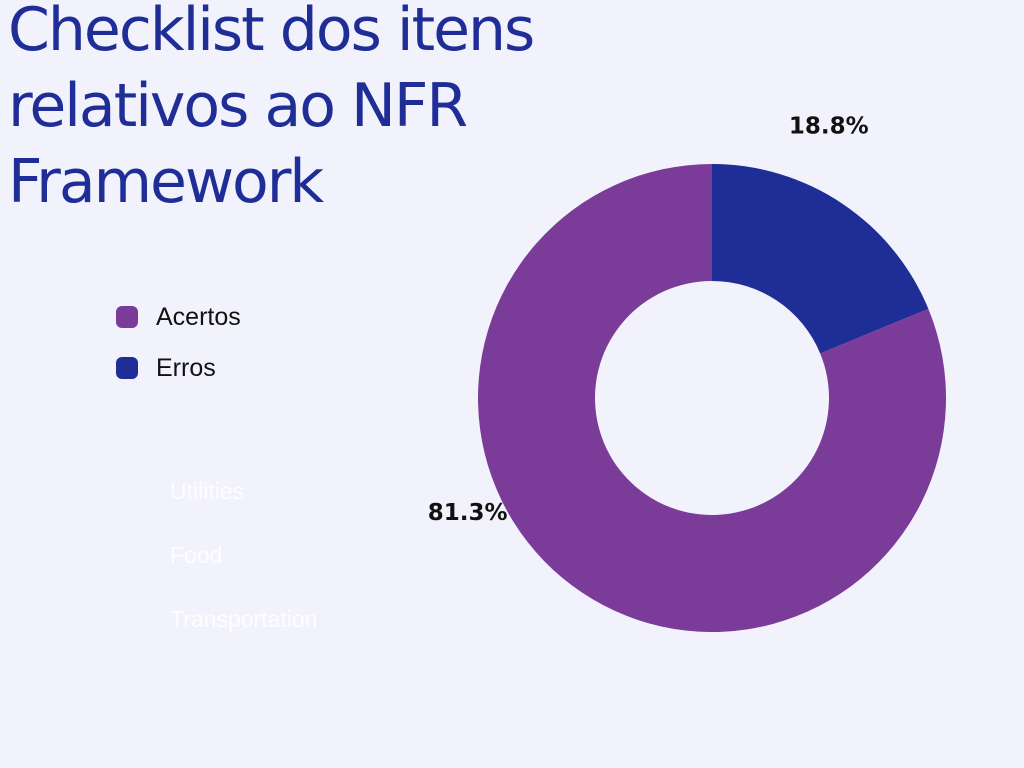 This screenshot has width=1024, height=768. What do you see at coordinates (820, 259) in the screenshot?
I see `donut-slice-erros` at bounding box center [820, 259].